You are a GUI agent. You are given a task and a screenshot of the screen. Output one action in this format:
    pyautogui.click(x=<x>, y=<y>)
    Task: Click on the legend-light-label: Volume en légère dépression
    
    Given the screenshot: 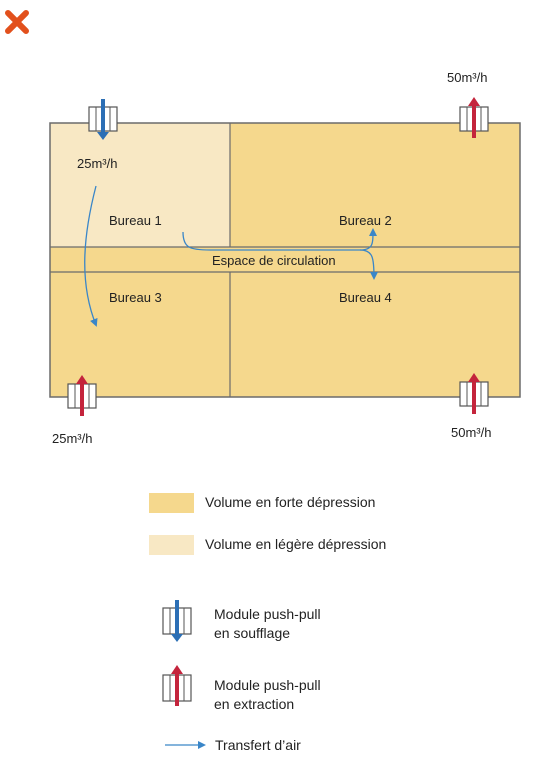 What is the action you would take?
    pyautogui.click(x=296, y=544)
    